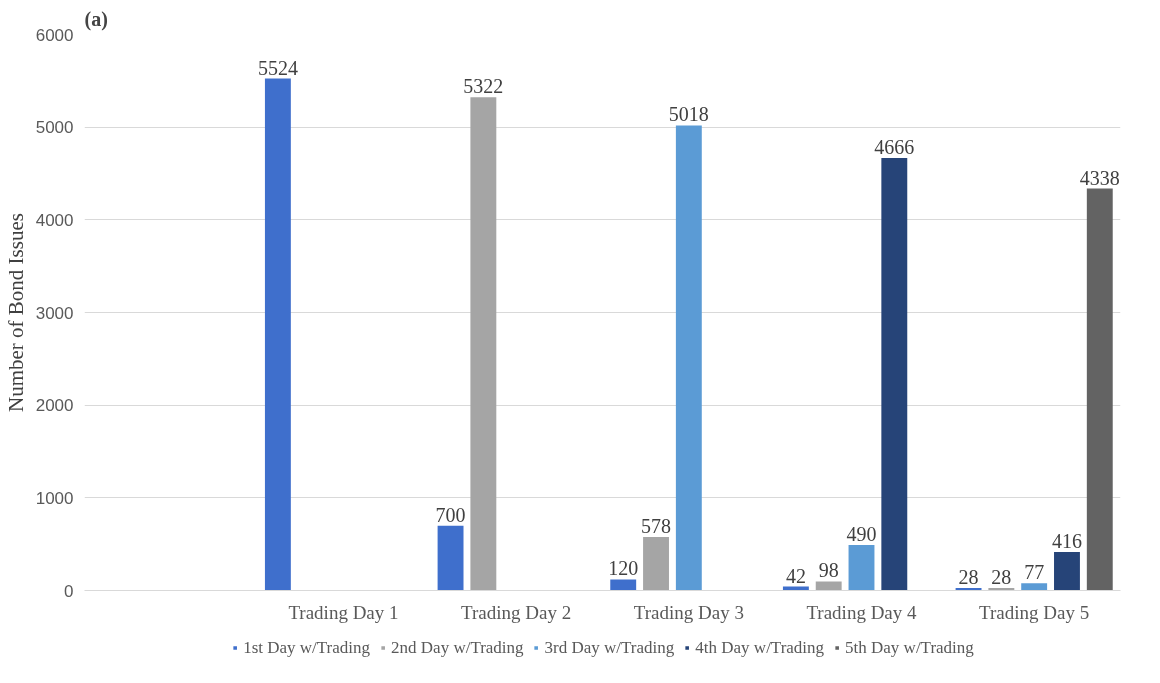  I want to click on y-axis-title: Number of Bond Issues, so click(15, 312).